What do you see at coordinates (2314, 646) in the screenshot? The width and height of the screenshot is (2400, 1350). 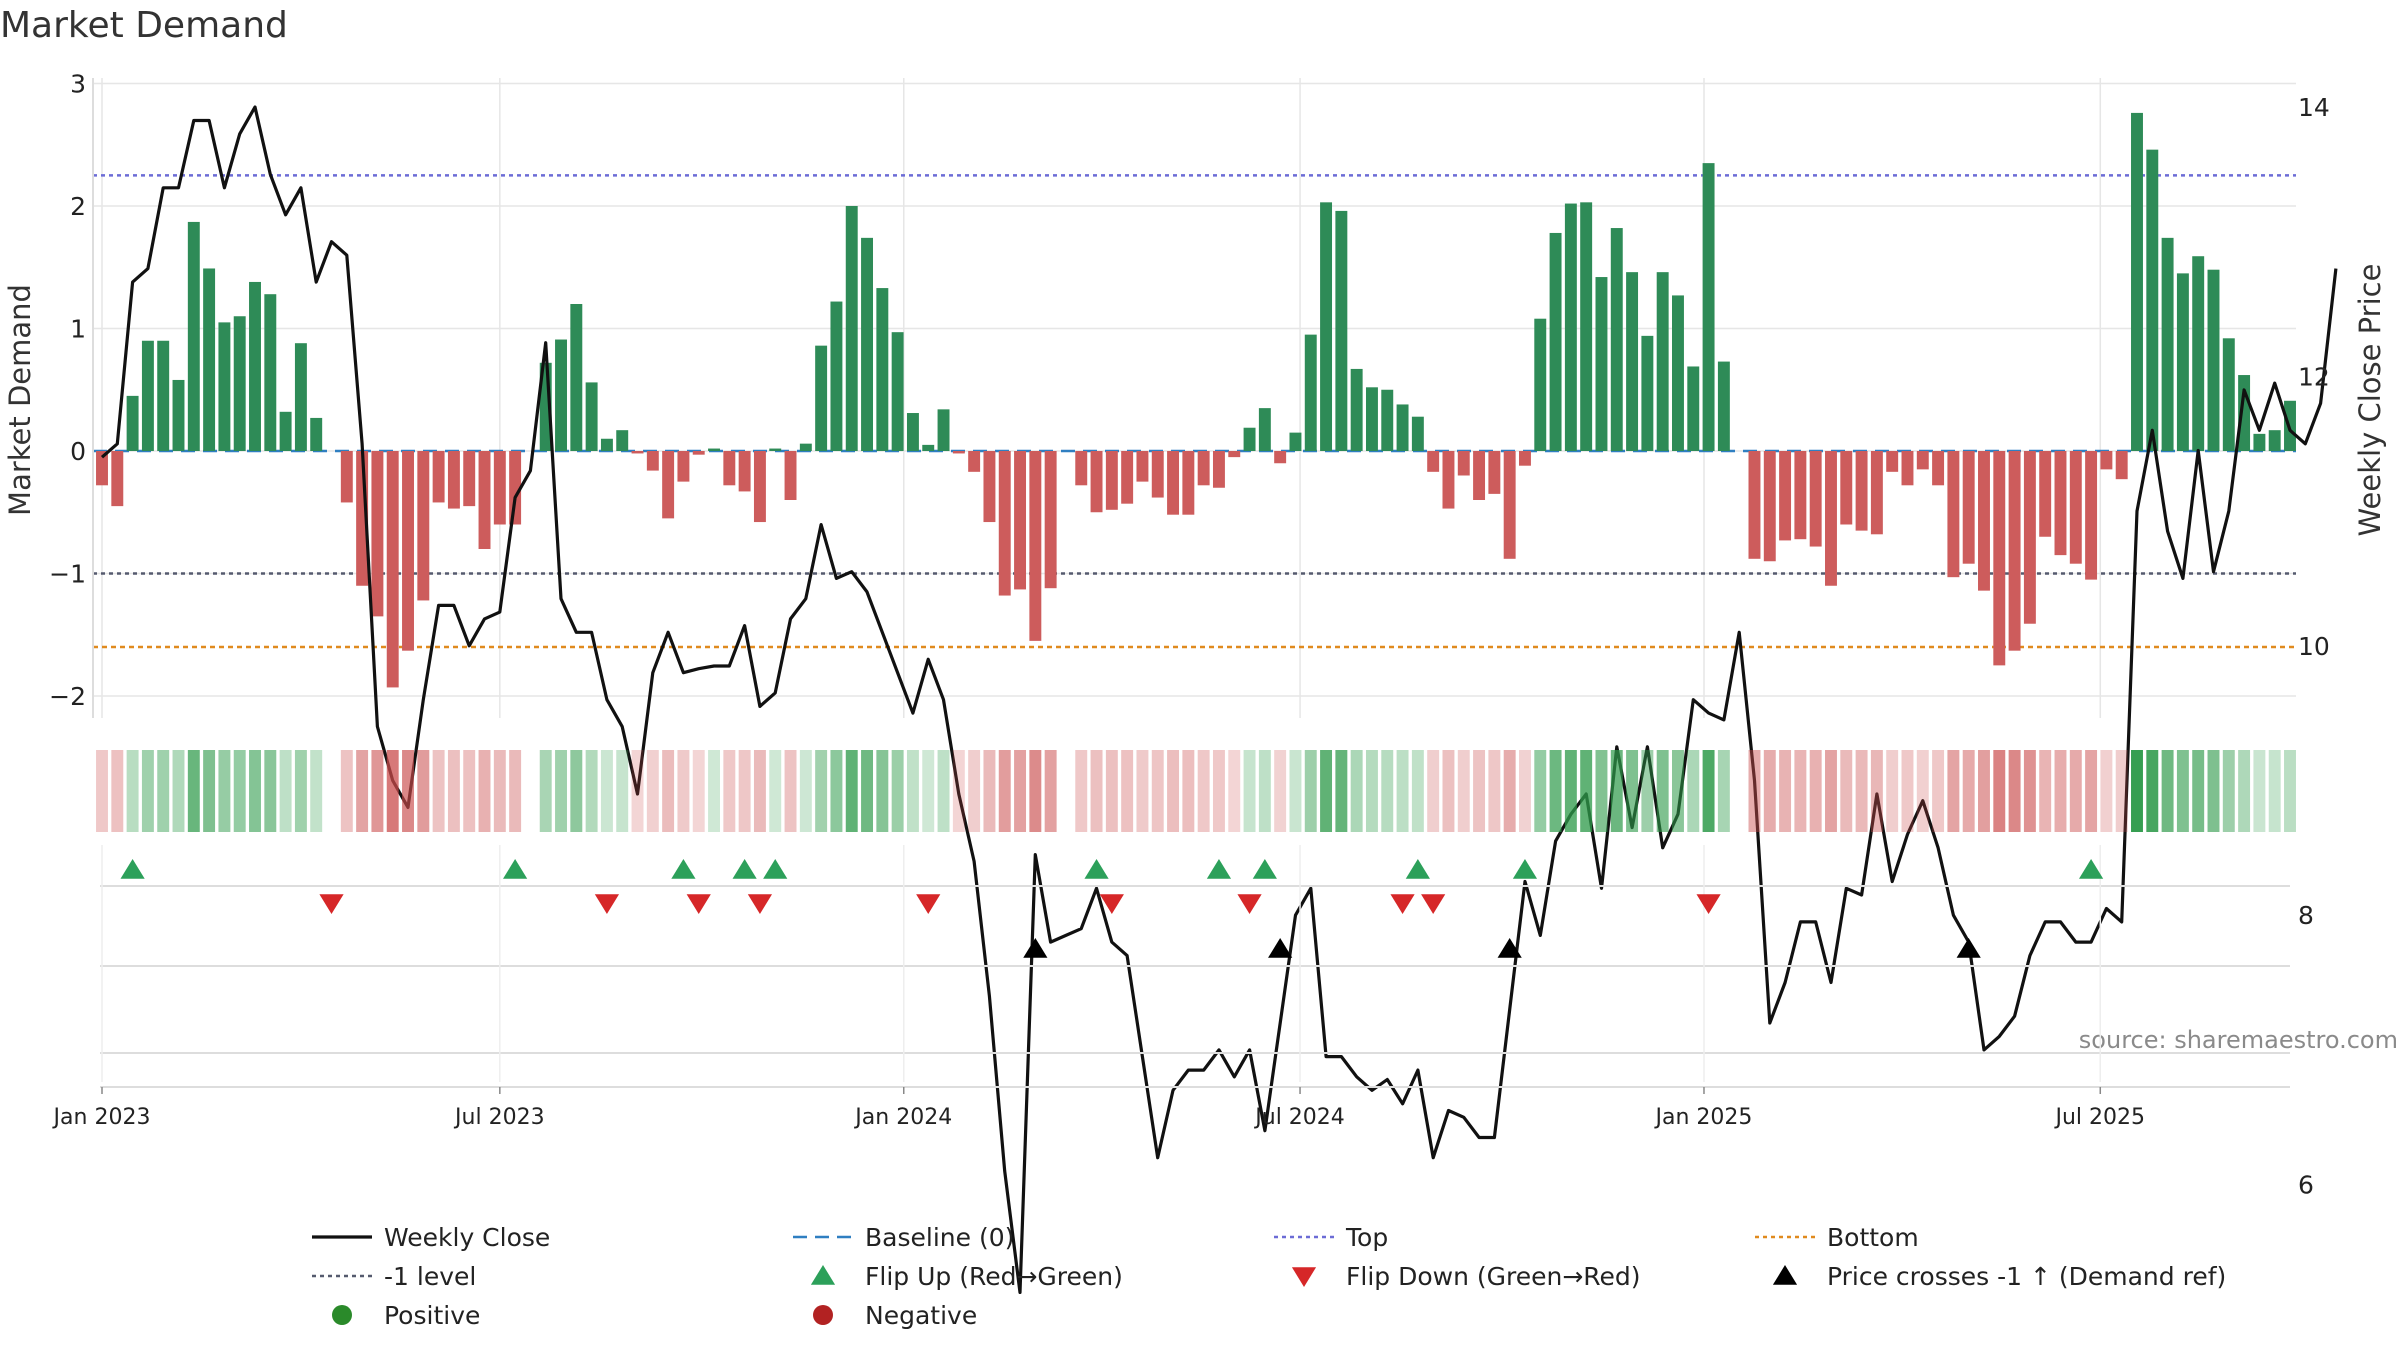 I see `y-tick-label-right: 10` at bounding box center [2314, 646].